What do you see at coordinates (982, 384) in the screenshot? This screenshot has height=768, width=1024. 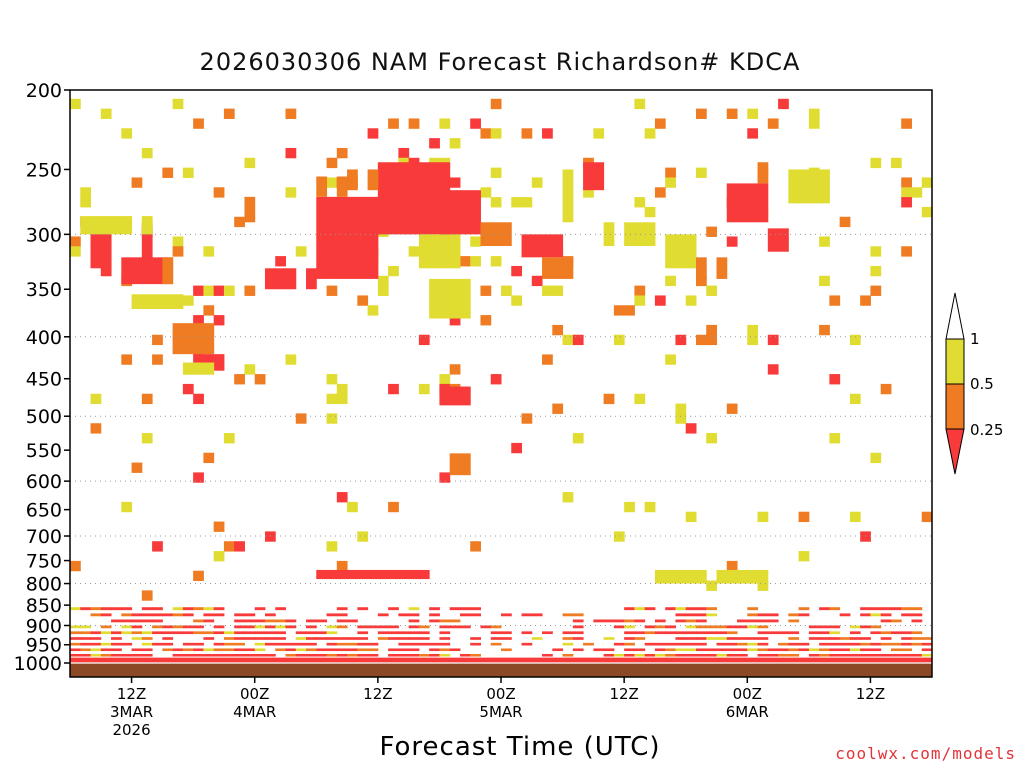 I see `legend-label: 0.5` at bounding box center [982, 384].